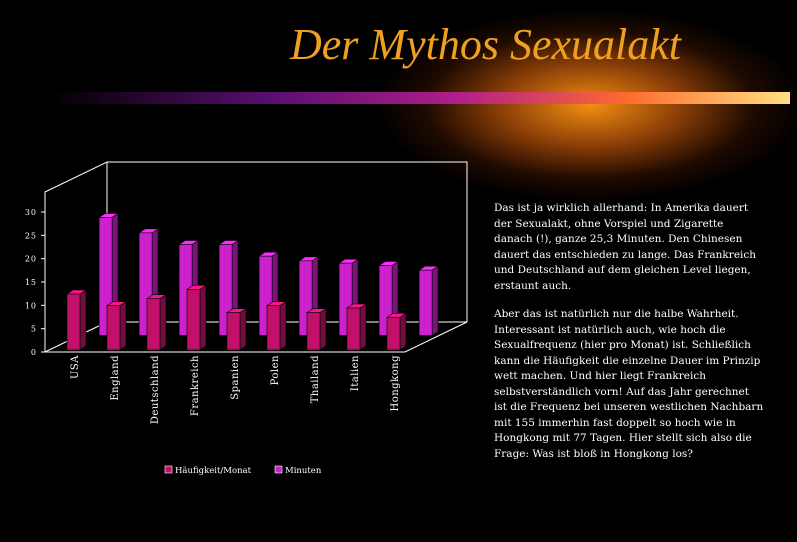  What do you see at coordinates (315, 379) in the screenshot?
I see `x-category-label: Thailand` at bounding box center [315, 379].